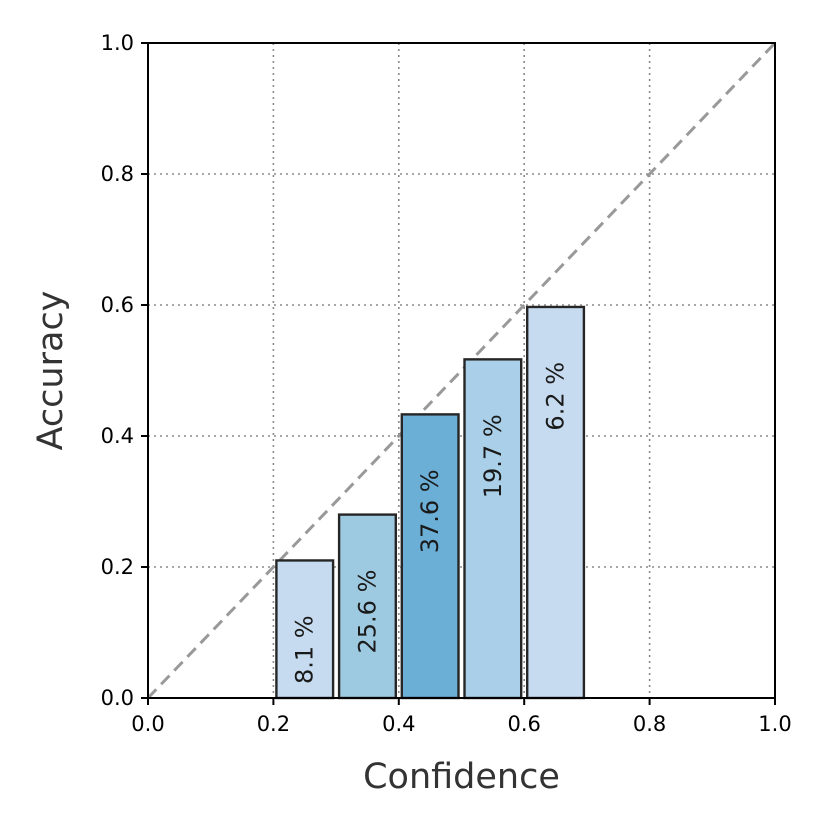 The image size is (830, 830). Describe the element at coordinates (523, 724) in the screenshot. I see `x-tick-label: 0.6` at that location.